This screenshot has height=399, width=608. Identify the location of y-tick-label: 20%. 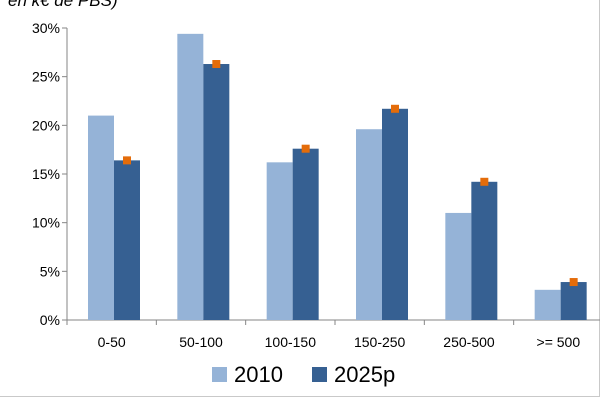
(46, 125).